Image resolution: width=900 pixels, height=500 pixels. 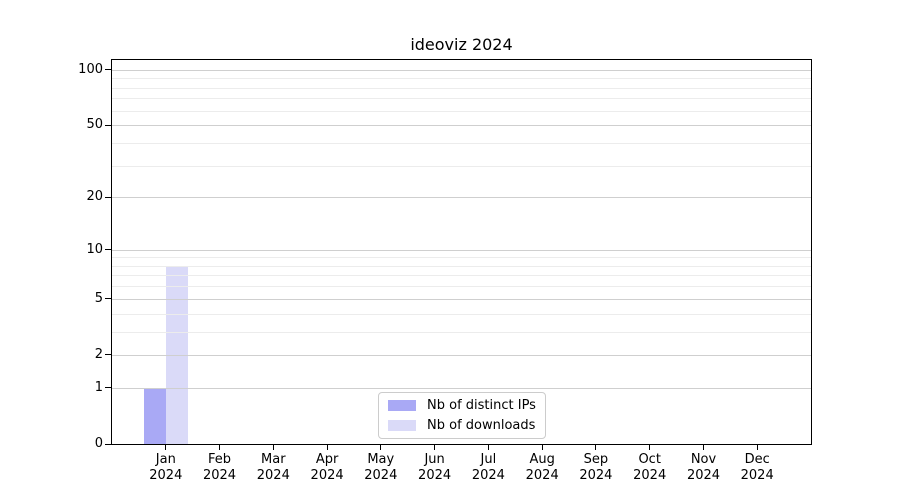 What do you see at coordinates (488, 459) in the screenshot?
I see `x-tick-month: Jul` at bounding box center [488, 459].